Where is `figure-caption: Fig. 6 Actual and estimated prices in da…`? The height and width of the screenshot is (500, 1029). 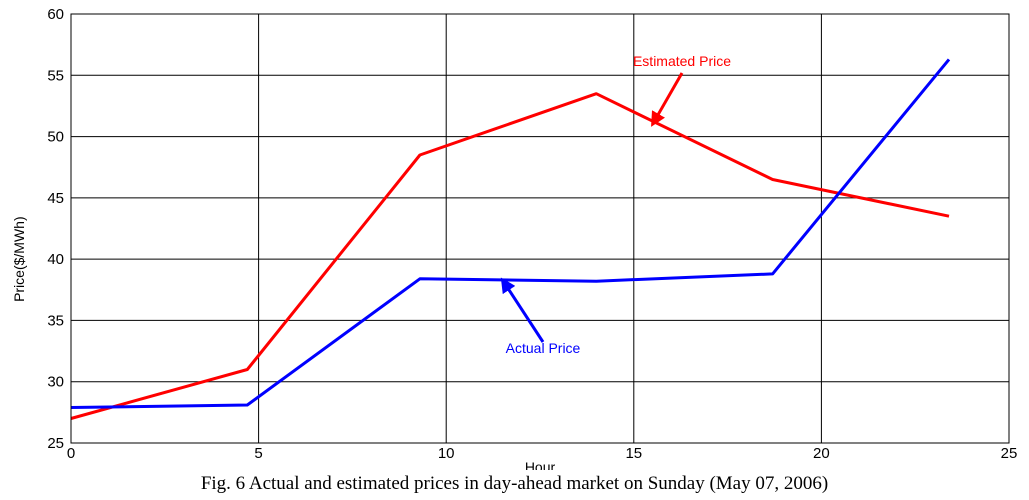 figure-caption: Fig. 6 Actual and estimated prices in da… is located at coordinates (514, 483).